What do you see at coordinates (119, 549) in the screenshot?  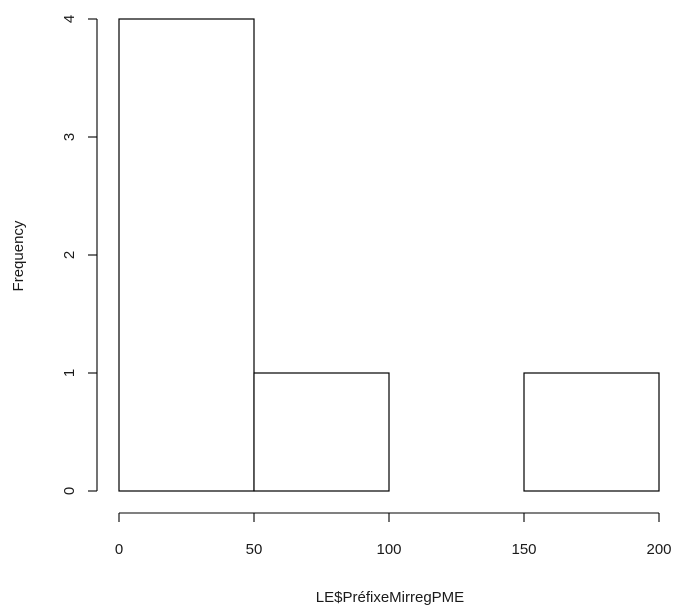 I see `x-tick-label-0: 0` at bounding box center [119, 549].